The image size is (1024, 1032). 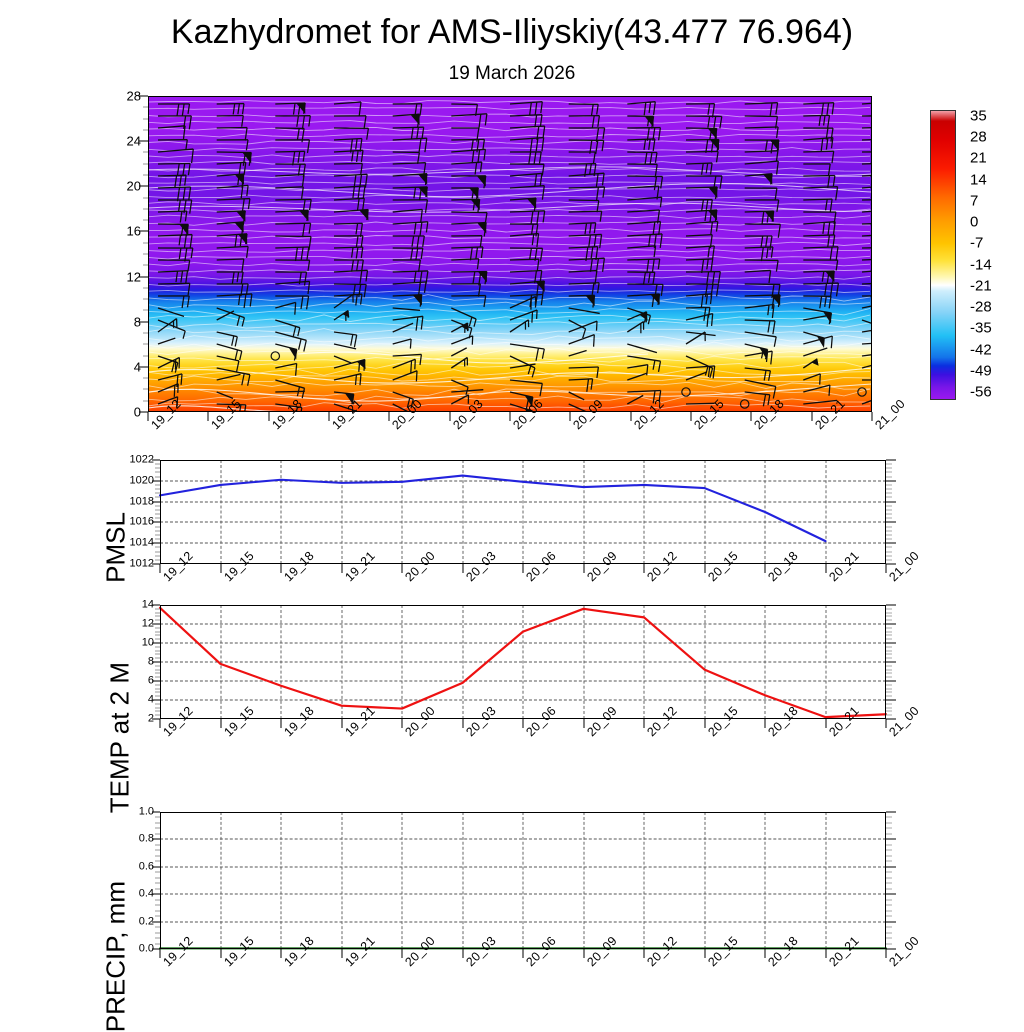 I want to click on colorbar-gradient, so click(x=943, y=255).